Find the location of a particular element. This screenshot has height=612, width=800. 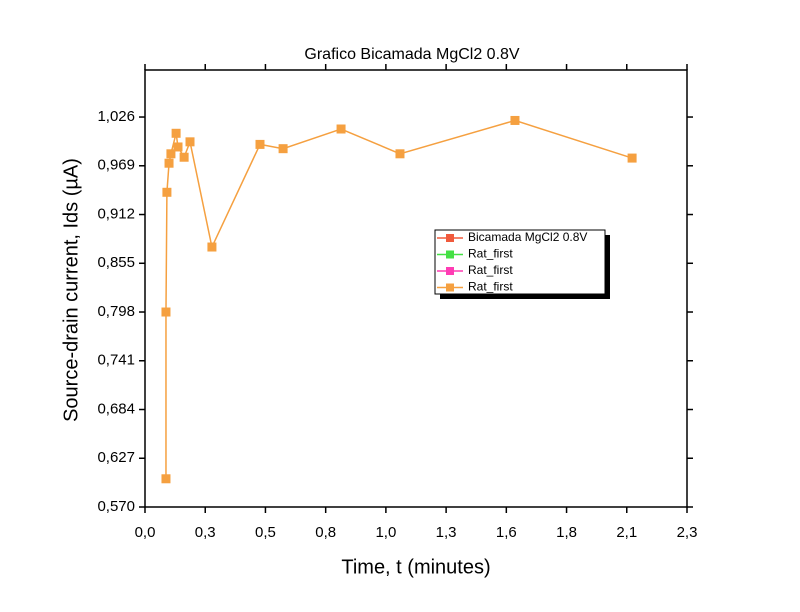

y-tick-label: 0,684 is located at coordinates (116, 408).